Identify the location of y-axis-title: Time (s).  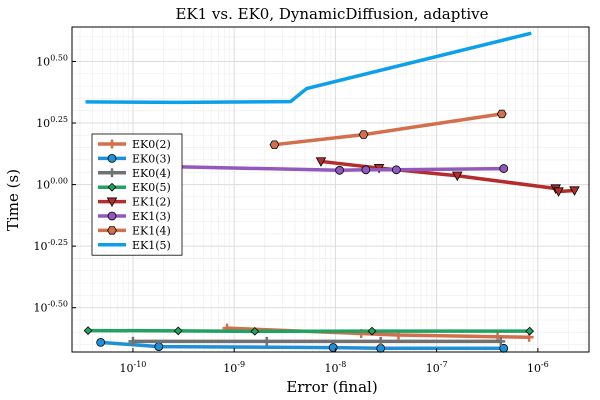
(13, 200).